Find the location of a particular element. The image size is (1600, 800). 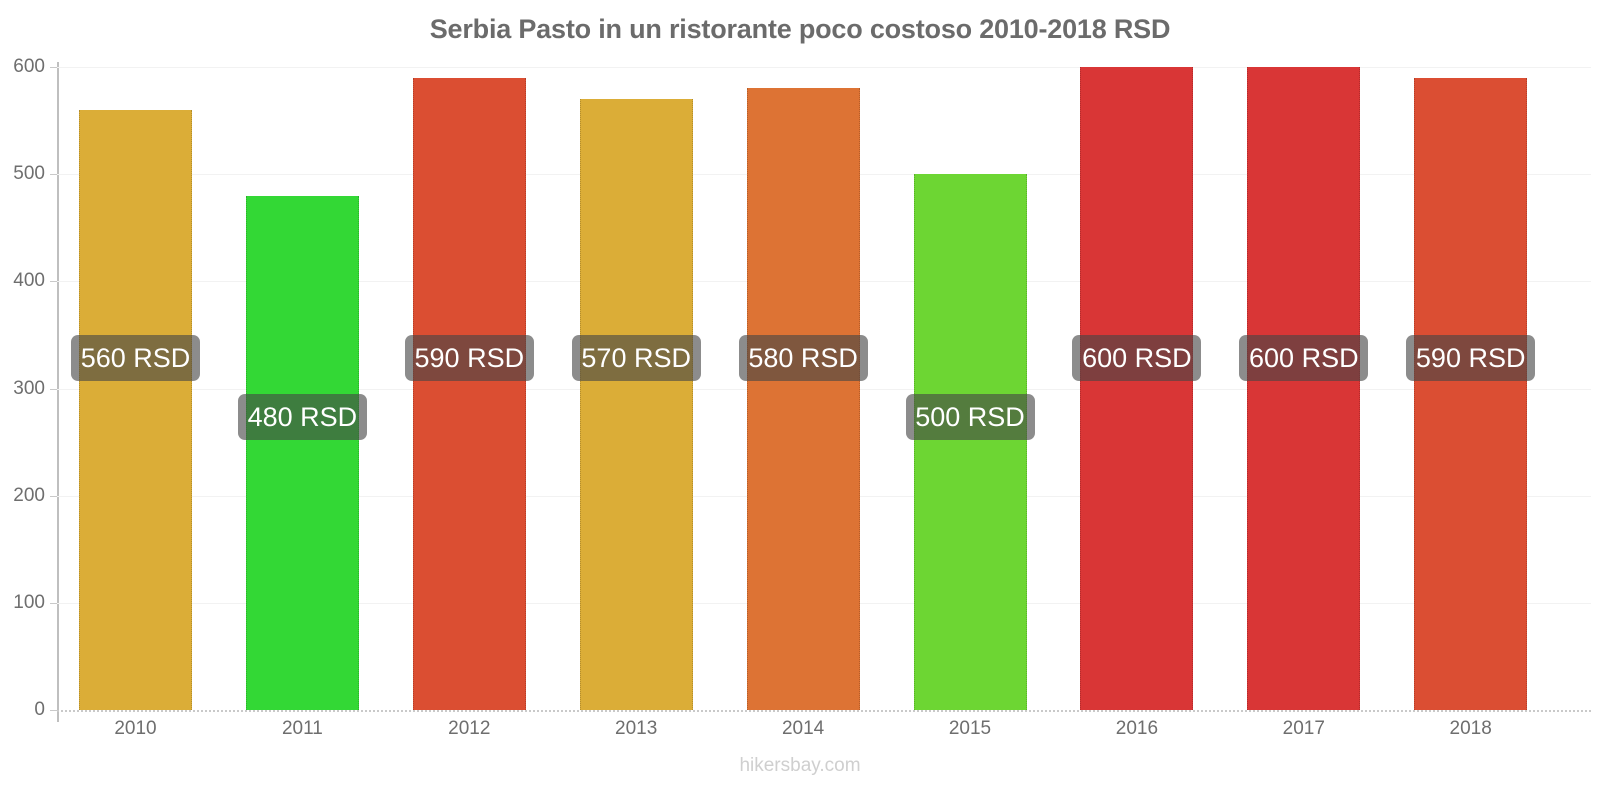

bar-value-badge-2015: 500 RSD is located at coordinates (970, 417).